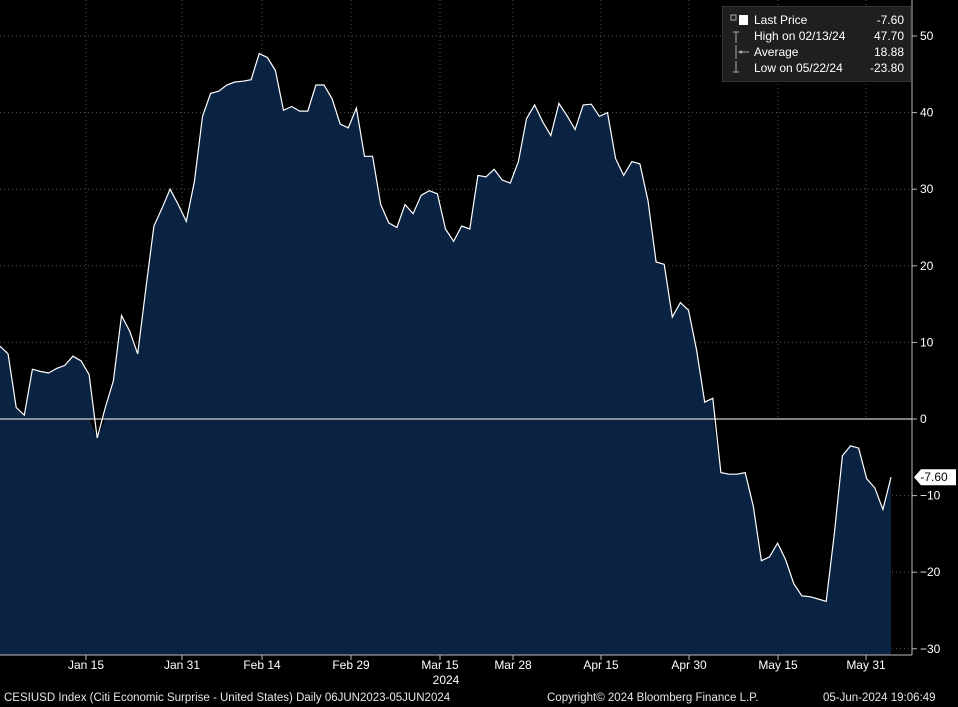  What do you see at coordinates (930, 496) in the screenshot?
I see `y-tick-label: −10` at bounding box center [930, 496].